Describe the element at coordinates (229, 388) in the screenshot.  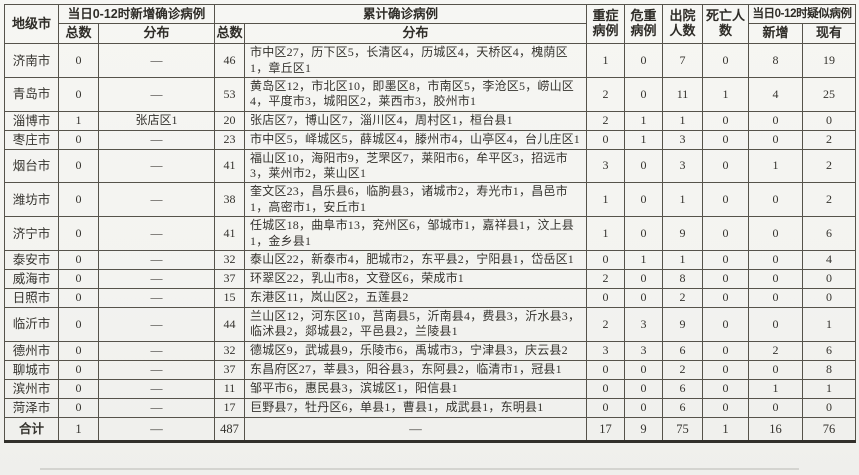
I see `cell-cum-total: 11` at that location.